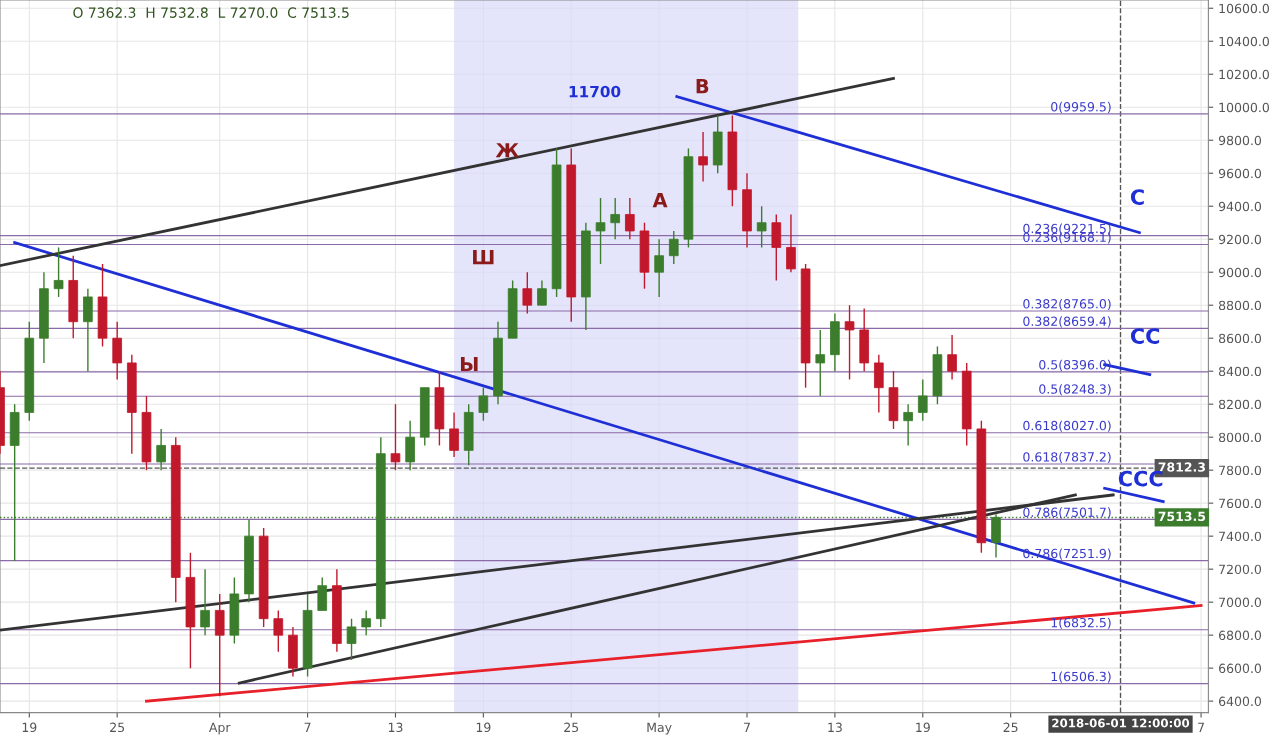 The image size is (1272, 737). Describe the element at coordinates (1244, 8) in the screenshot. I see `y-tick-label: 10600.0` at that location.